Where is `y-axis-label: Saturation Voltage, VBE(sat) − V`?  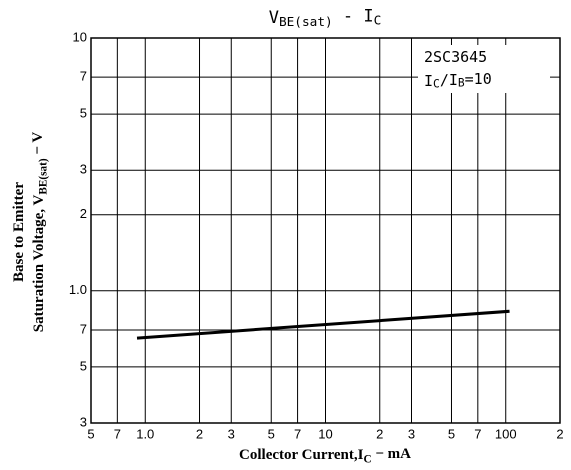 y-axis-label: Saturation Voltage, VBE(sat) − V is located at coordinates (39, 232).